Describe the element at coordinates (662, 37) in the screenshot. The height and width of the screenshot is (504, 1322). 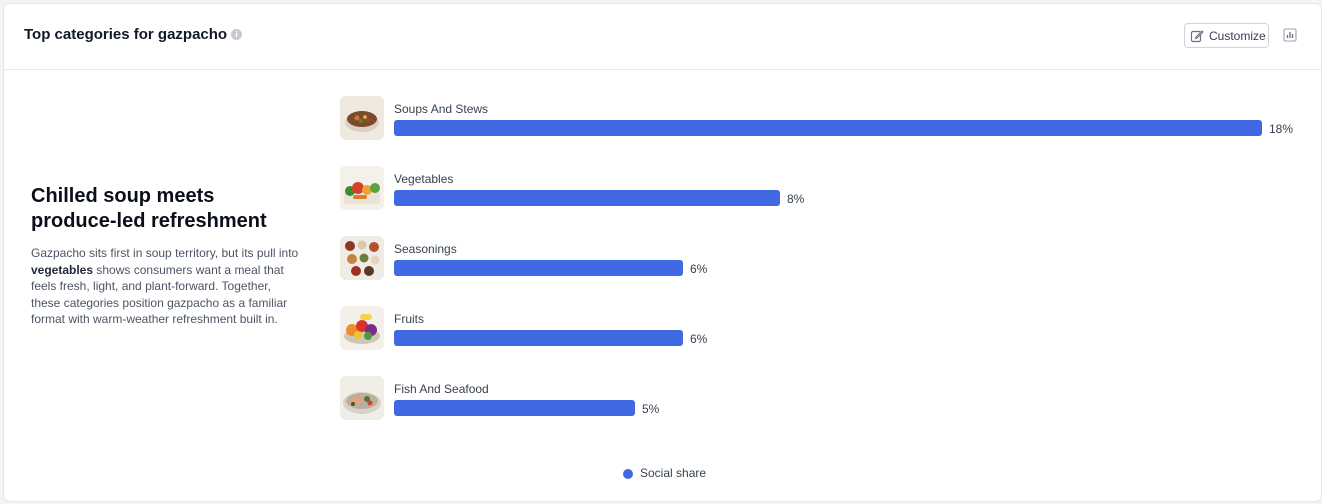
I see `card-header: Top categories for gazpacho i Customize` at that location.